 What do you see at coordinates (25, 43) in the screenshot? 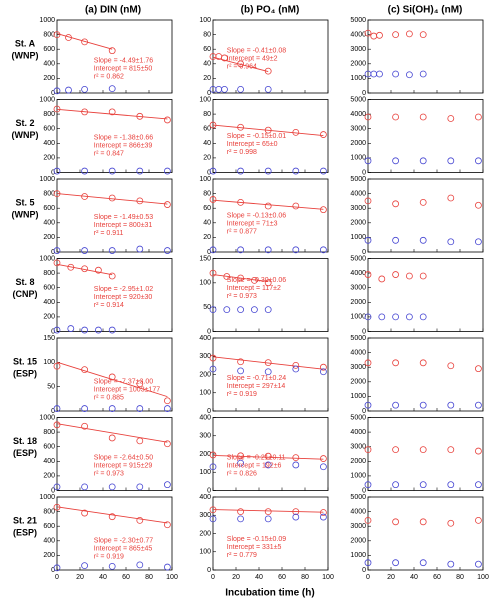
I see `row-label: St. A` at bounding box center [25, 43].